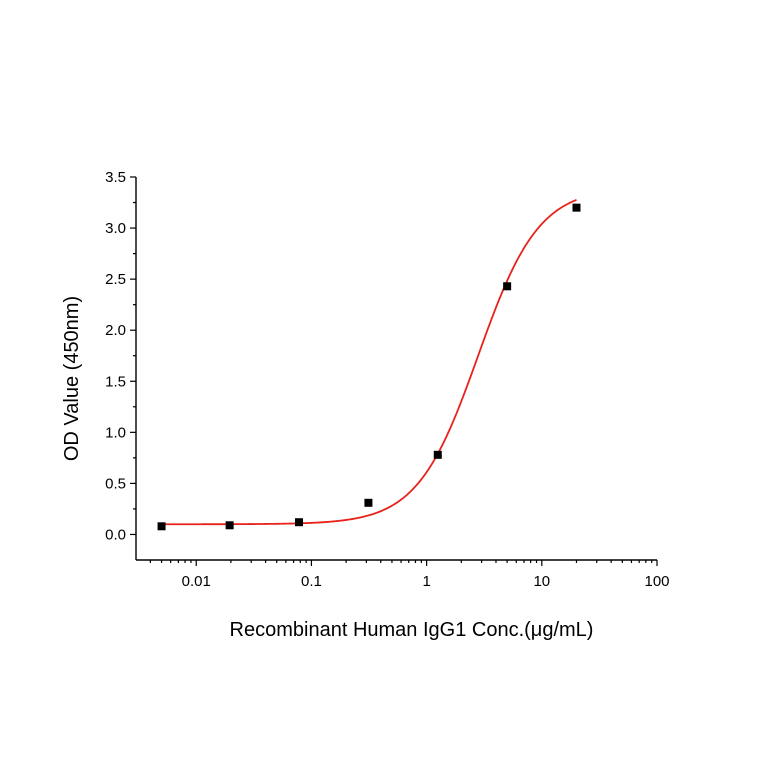 The width and height of the screenshot is (764, 764). Describe the element at coordinates (115, 279) in the screenshot. I see `y-tick-label: 2.5` at that location.